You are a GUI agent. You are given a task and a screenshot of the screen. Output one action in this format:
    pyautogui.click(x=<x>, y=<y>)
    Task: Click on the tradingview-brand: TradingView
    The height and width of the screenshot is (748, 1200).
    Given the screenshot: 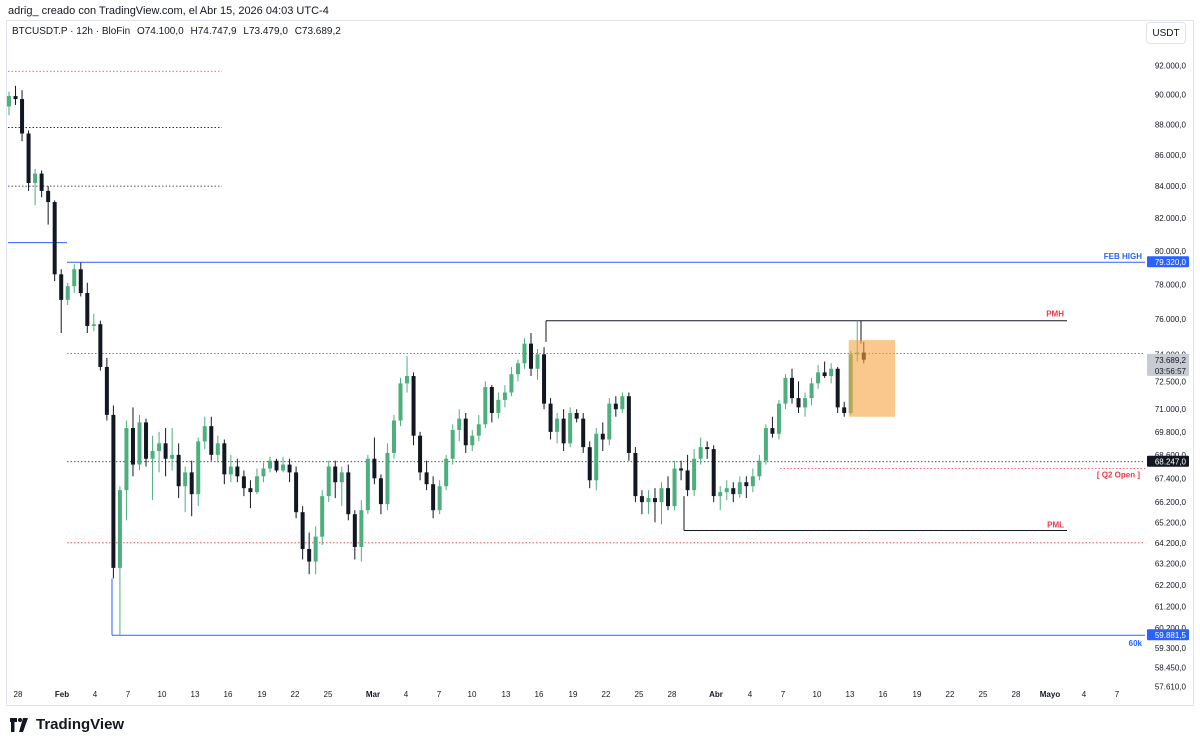 What is the action you would take?
    pyautogui.click(x=66, y=724)
    